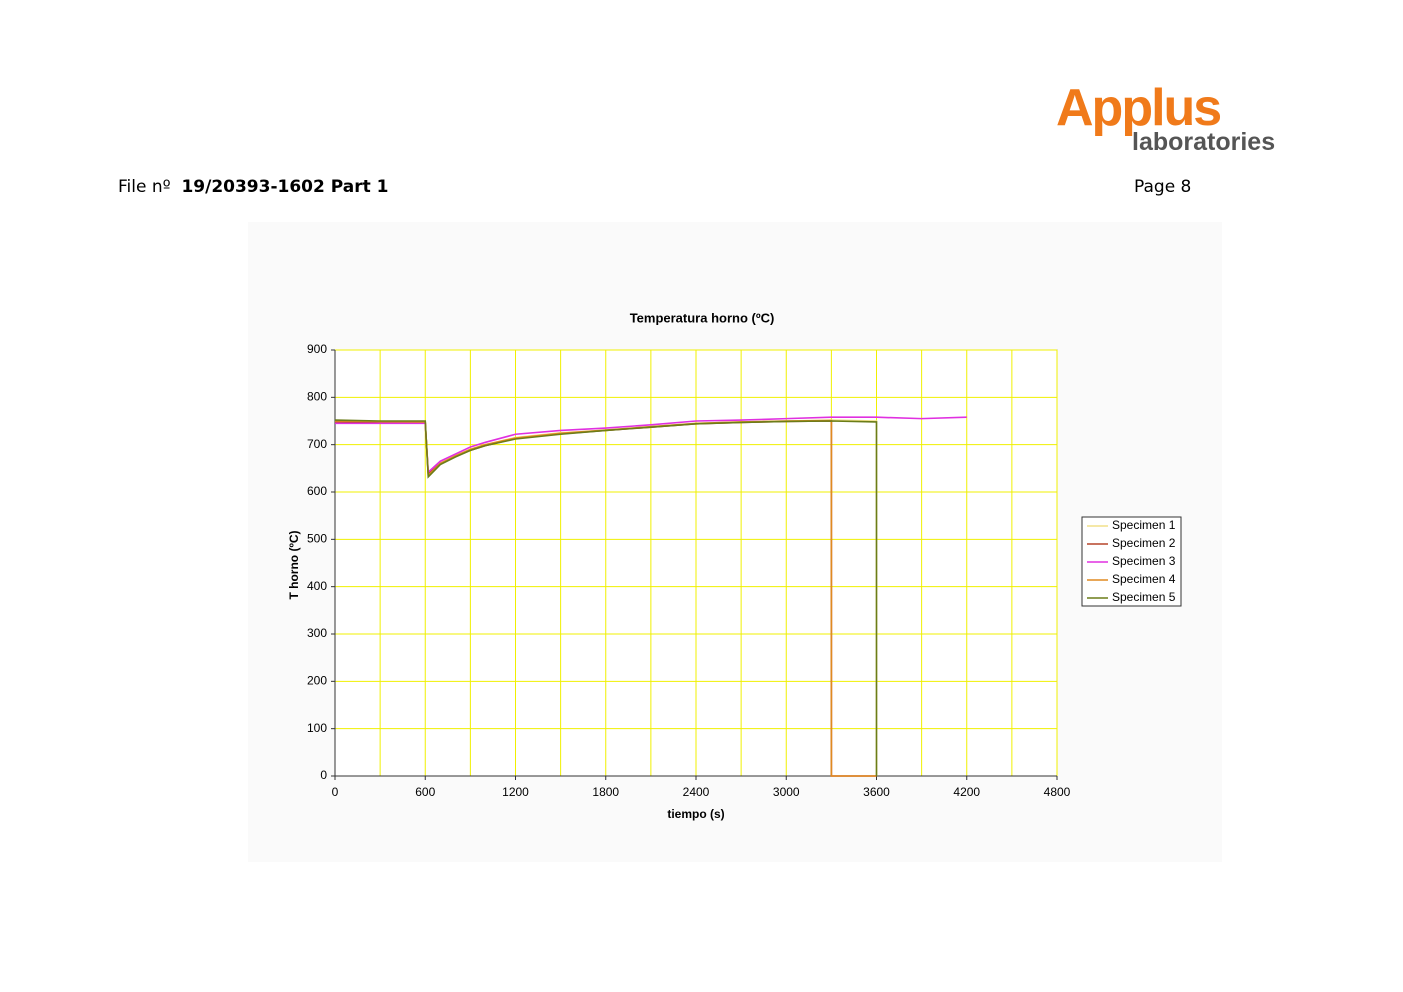 This screenshot has height=992, width=1403. What do you see at coordinates (144, 187) in the screenshot?
I see `file-label: File nº` at bounding box center [144, 187].